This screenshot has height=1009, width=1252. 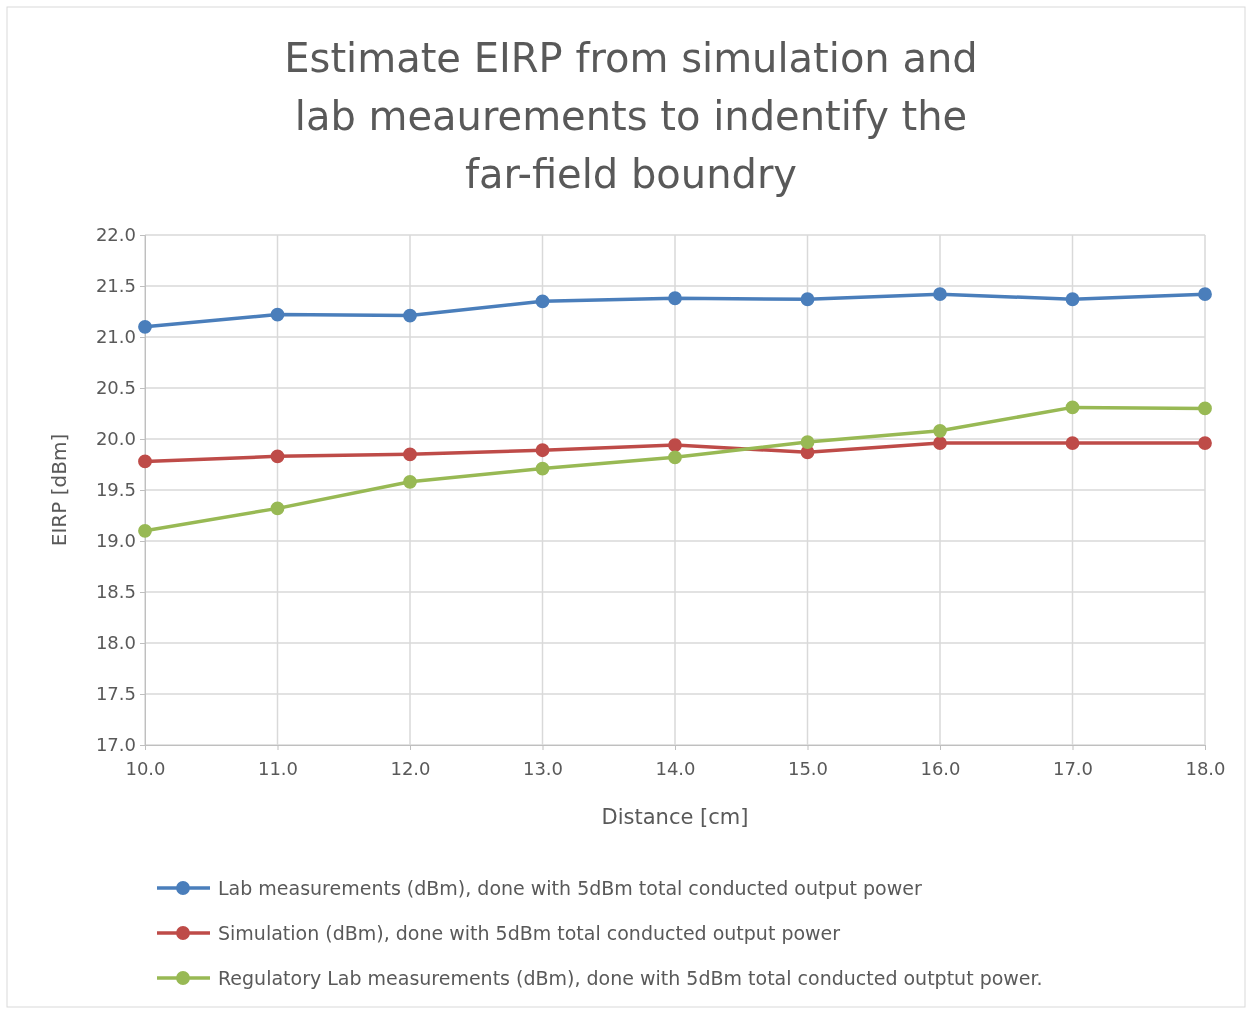 What do you see at coordinates (808, 768) in the screenshot?
I see `x-tick-label: 15.0` at bounding box center [808, 768].